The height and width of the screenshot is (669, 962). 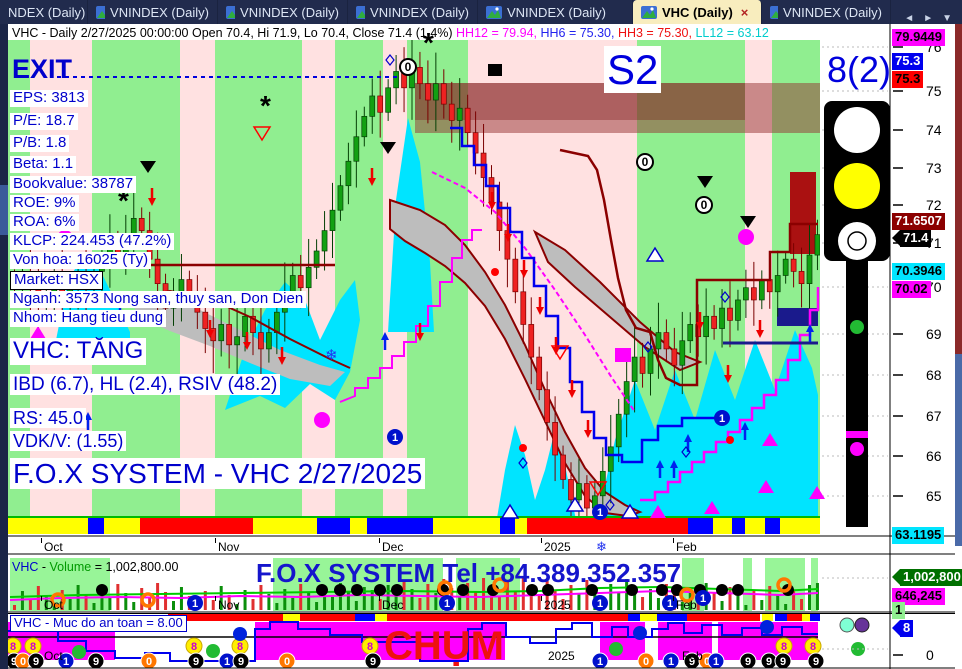 I want to click on envelope-band, so click(x=617, y=300).